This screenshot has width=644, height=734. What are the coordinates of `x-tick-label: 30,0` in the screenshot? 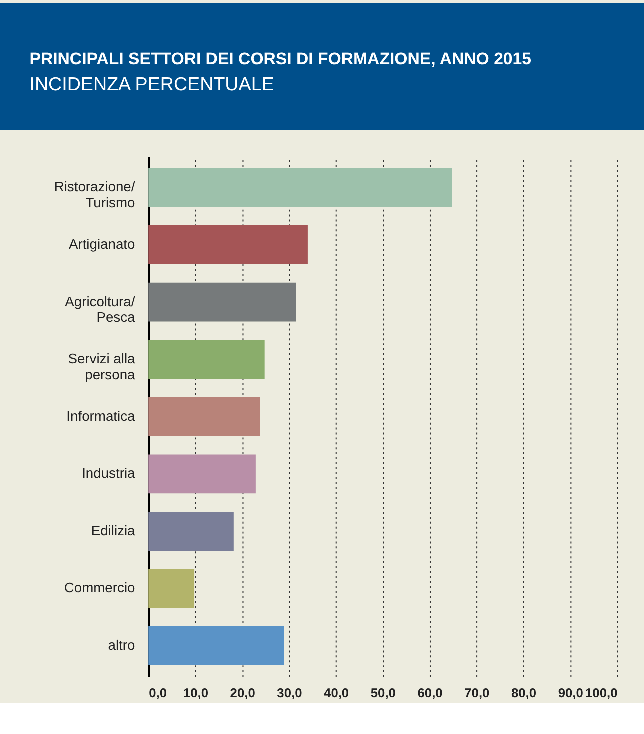 It's located at (289, 692).